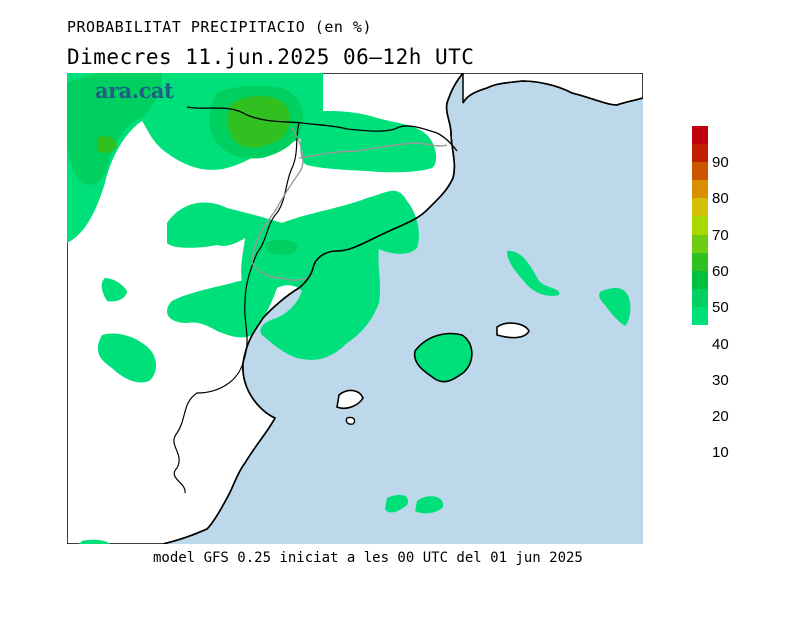  I want to click on legend-label: 70, so click(720, 235).